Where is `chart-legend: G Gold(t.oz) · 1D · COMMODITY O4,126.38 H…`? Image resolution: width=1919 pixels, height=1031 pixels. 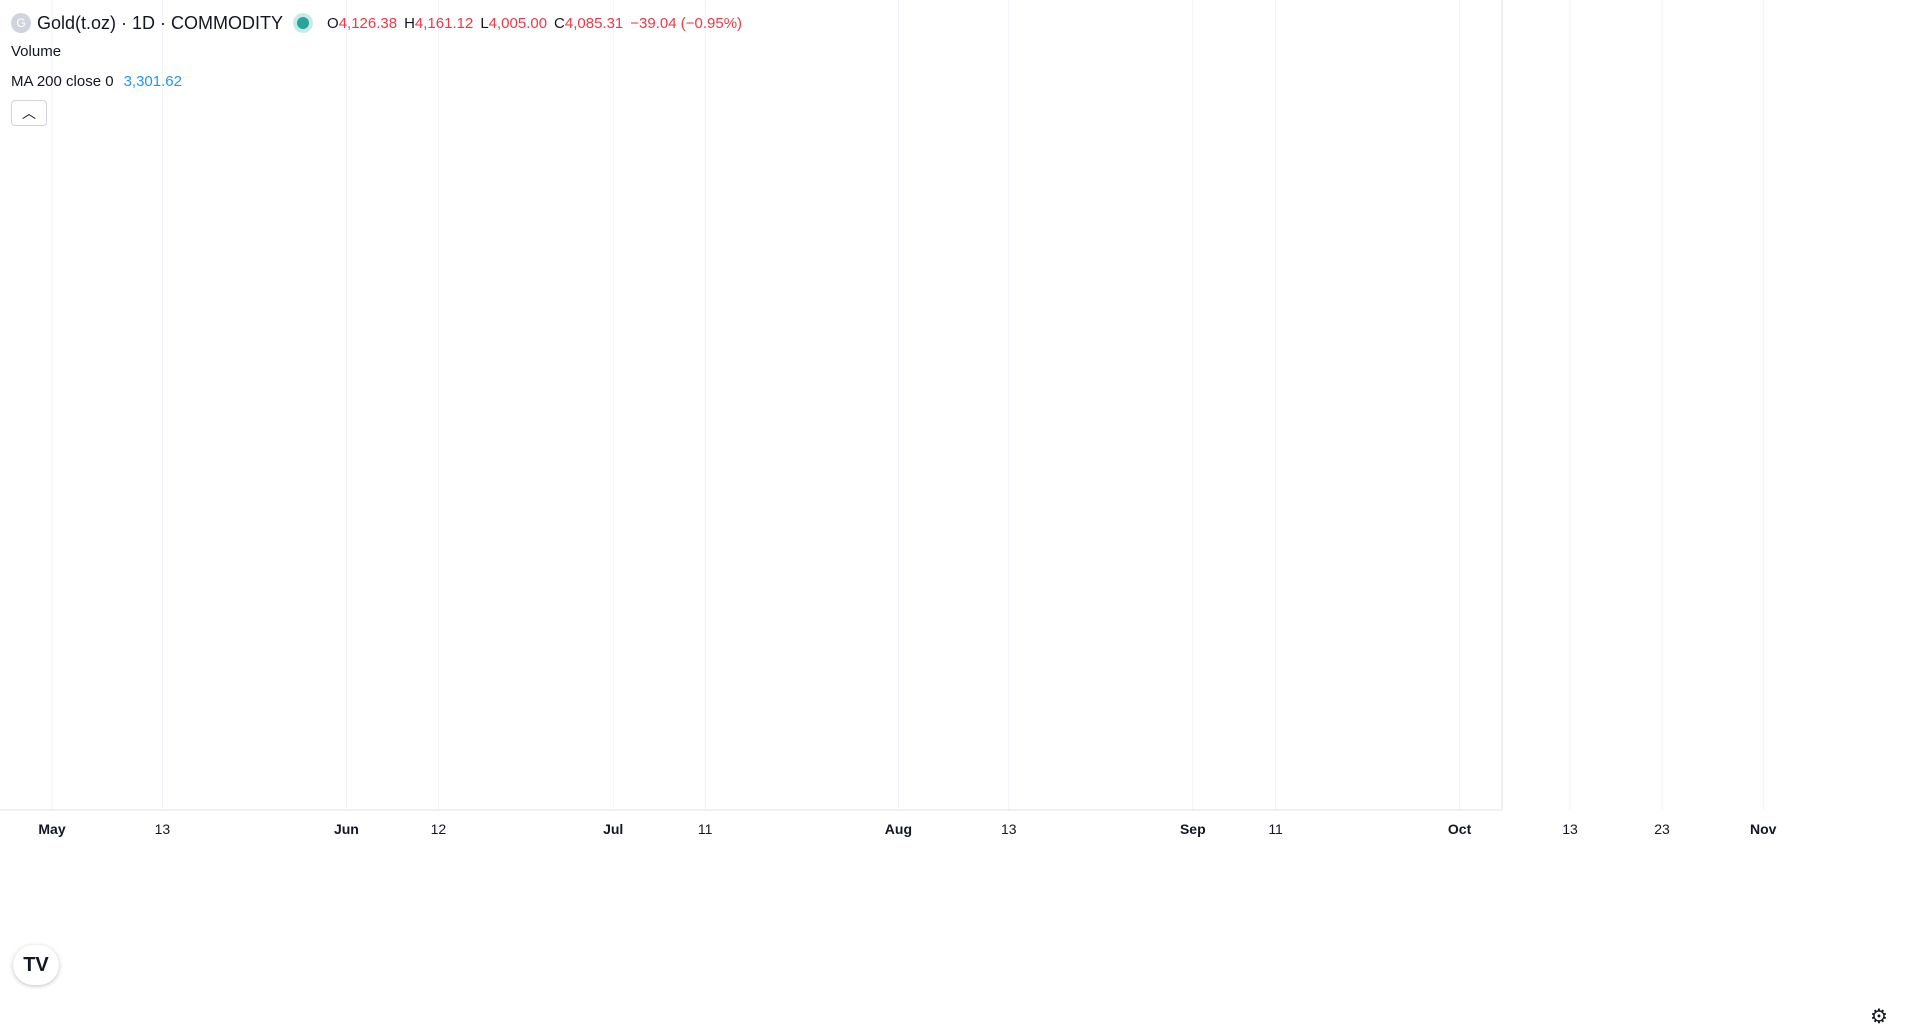 chart-legend: G Gold(t.oz) · 1D · COMMODITY O4,126.38 H… is located at coordinates (380, 68).